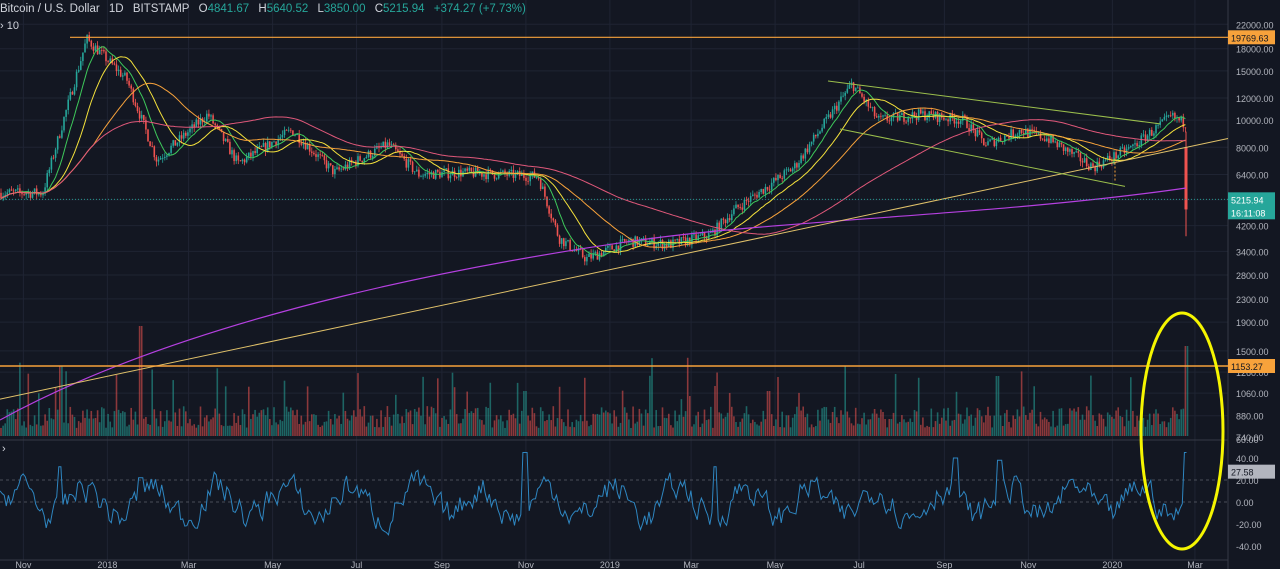 The image size is (1280, 569). What do you see at coordinates (4, 449) in the screenshot?
I see `lower-pane-toggle: ›` at bounding box center [4, 449].